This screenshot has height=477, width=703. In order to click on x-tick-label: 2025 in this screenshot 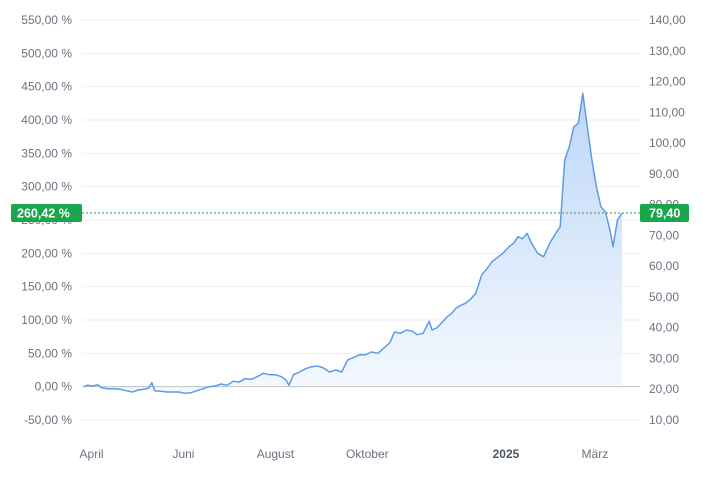, I will do `click(506, 454)`.